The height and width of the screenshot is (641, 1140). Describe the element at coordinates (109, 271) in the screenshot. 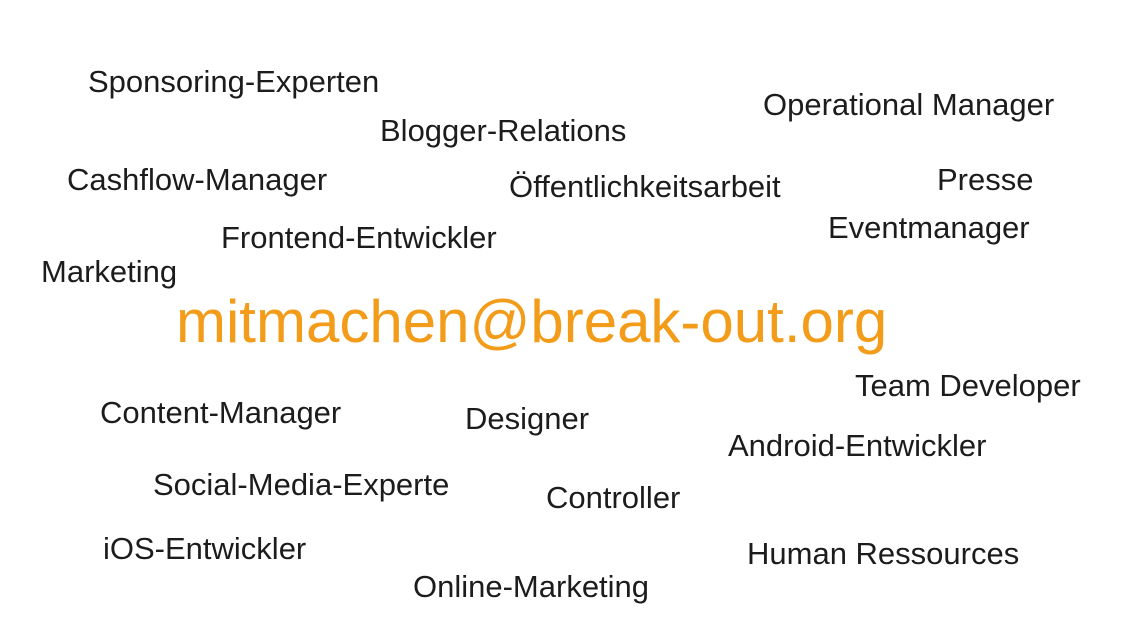

I see `role-marketing: Marketing` at that location.